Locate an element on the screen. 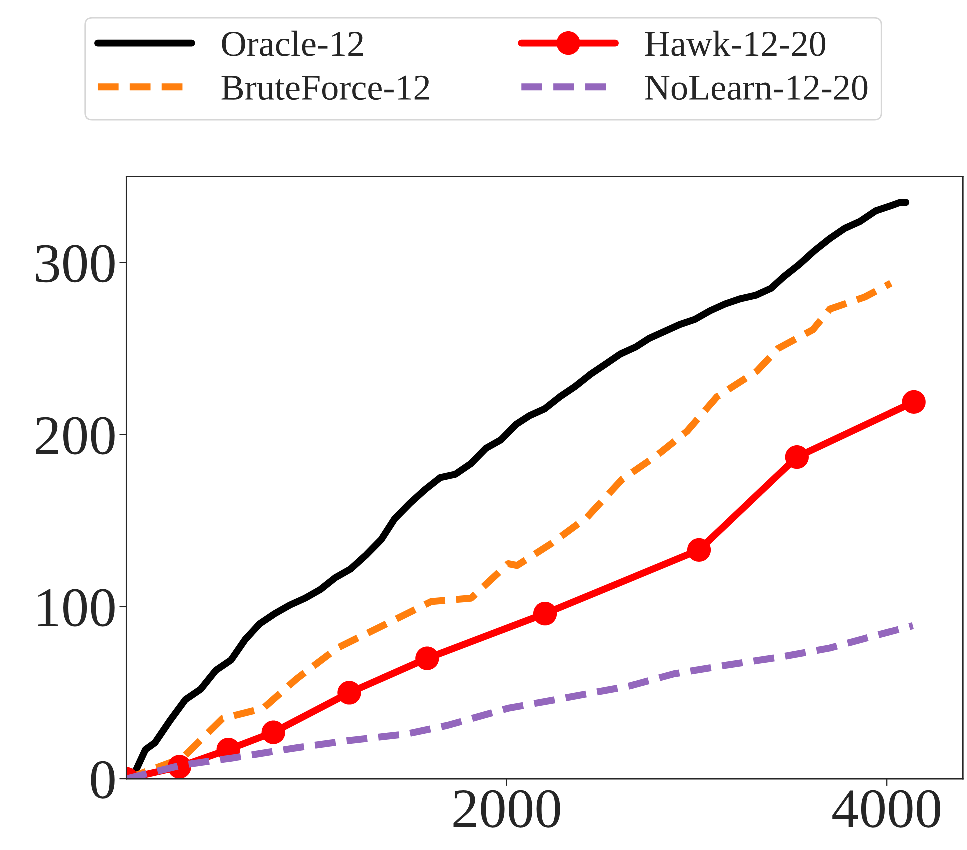  y-tick-label: 300 is located at coordinates (75, 264).